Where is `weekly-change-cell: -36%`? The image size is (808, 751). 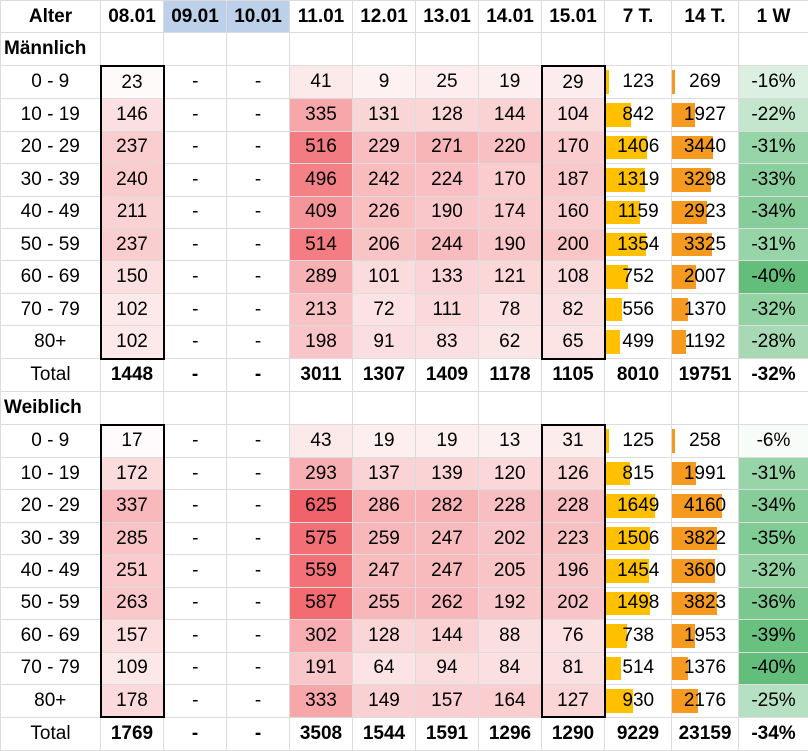
weekly-change-cell: -36% is located at coordinates (773, 603).